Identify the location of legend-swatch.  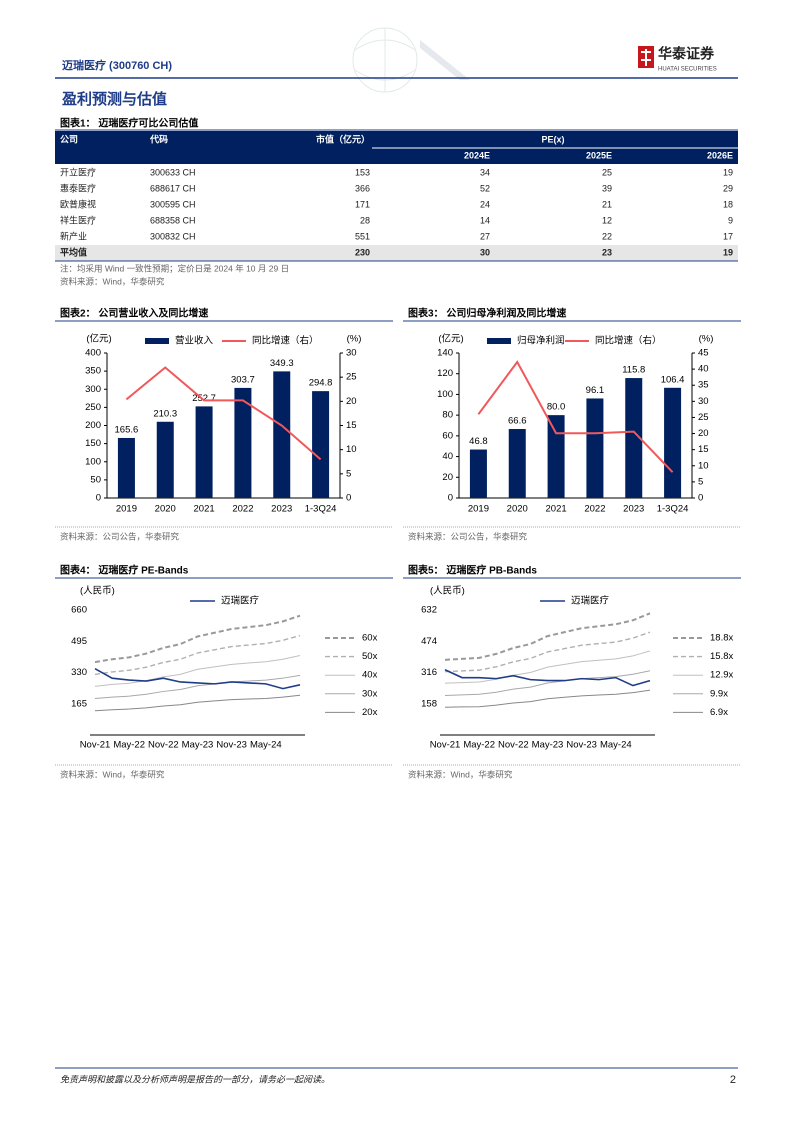
(157, 341).